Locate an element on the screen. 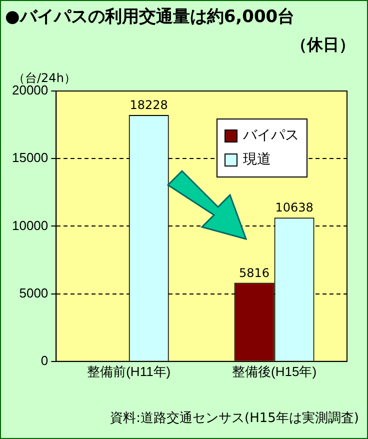 Image resolution: width=368 pixels, height=439 pixels. chart-title: ●バイパスの利用交通量は約6,000台 is located at coordinates (150, 17).